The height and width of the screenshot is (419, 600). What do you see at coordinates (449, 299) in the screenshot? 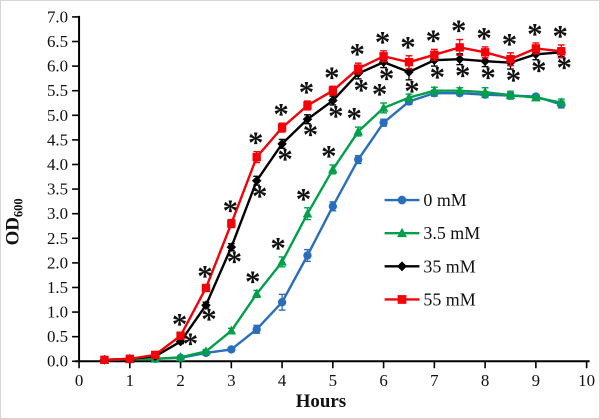
I see `legend-label: 55 mM` at bounding box center [449, 299].